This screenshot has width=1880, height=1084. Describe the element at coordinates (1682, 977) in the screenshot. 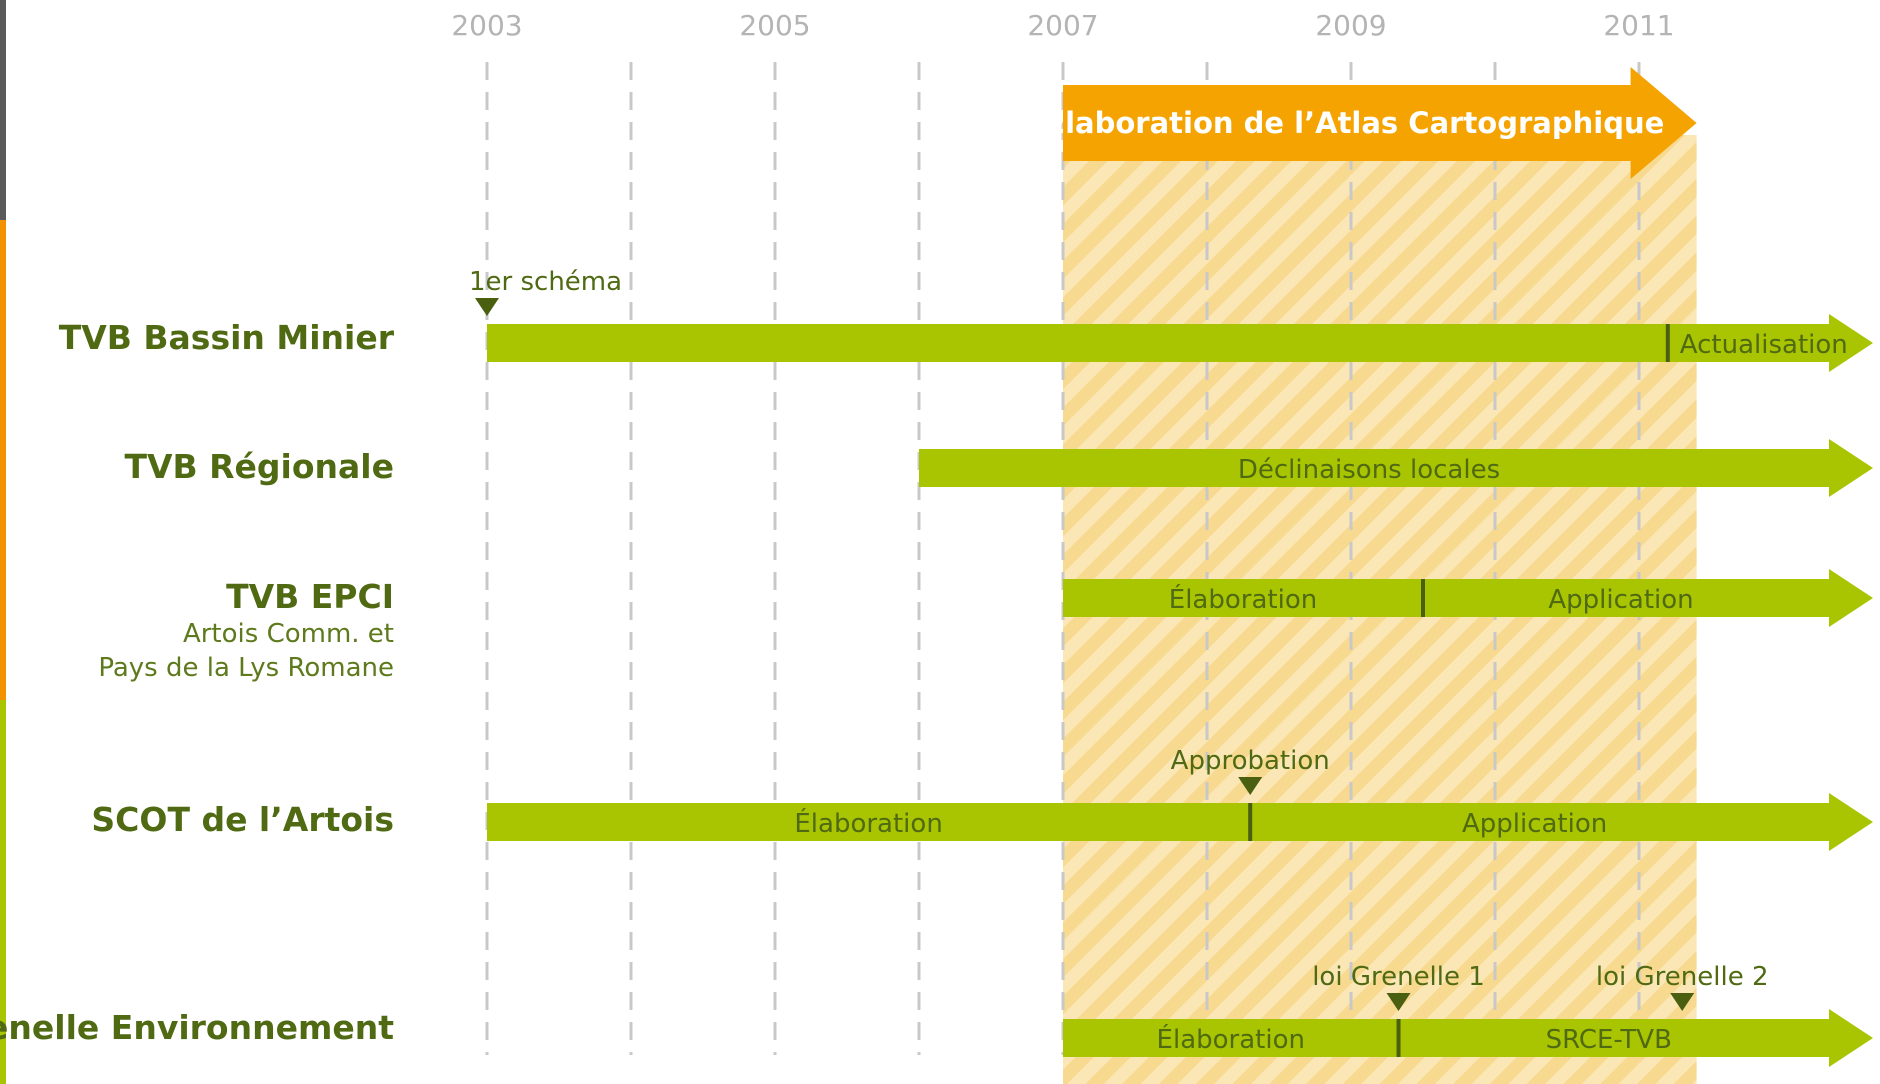

I see `marker-label-grenelle-1: loi Grenelle 2` at that location.